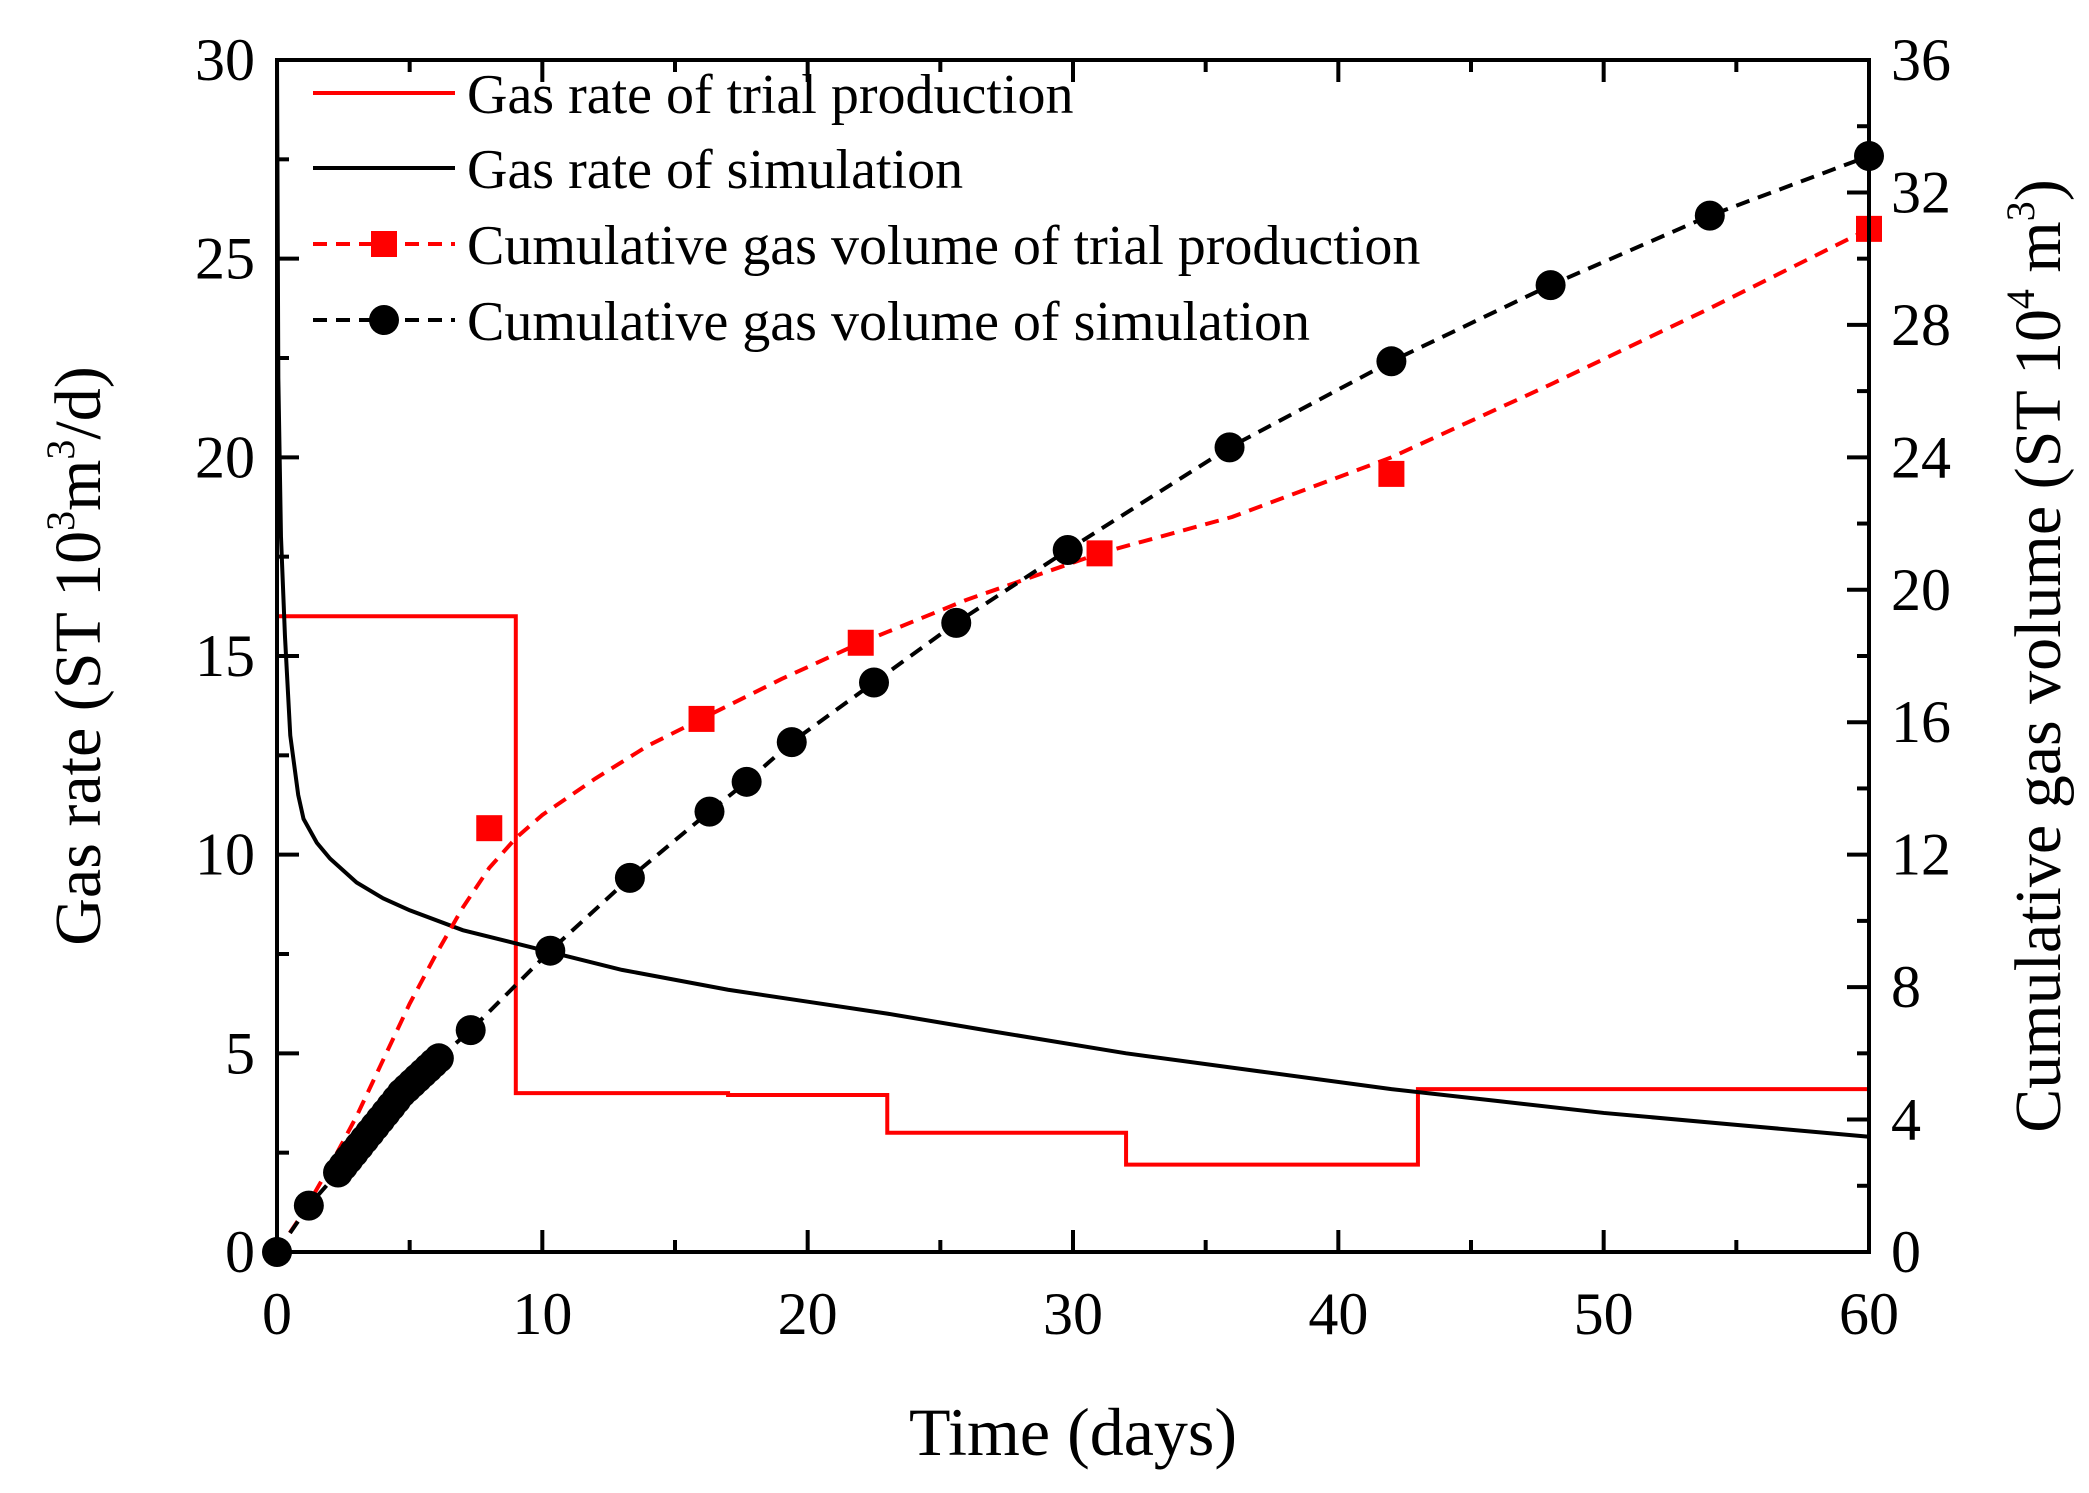 This screenshot has width=2089, height=1493. What do you see at coordinates (1921, 325) in the screenshot?
I see `y-right-tick-label: 28` at bounding box center [1921, 325].